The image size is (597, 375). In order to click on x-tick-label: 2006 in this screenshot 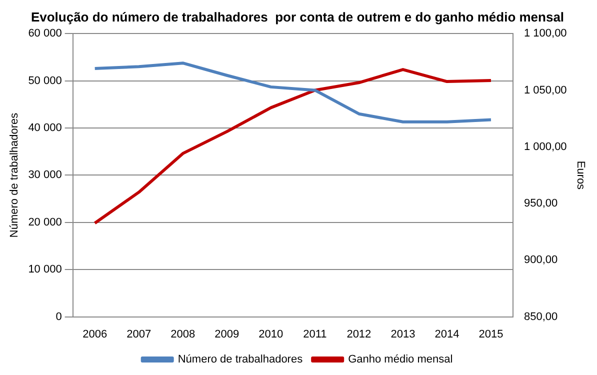, I will do `click(95, 334)`.